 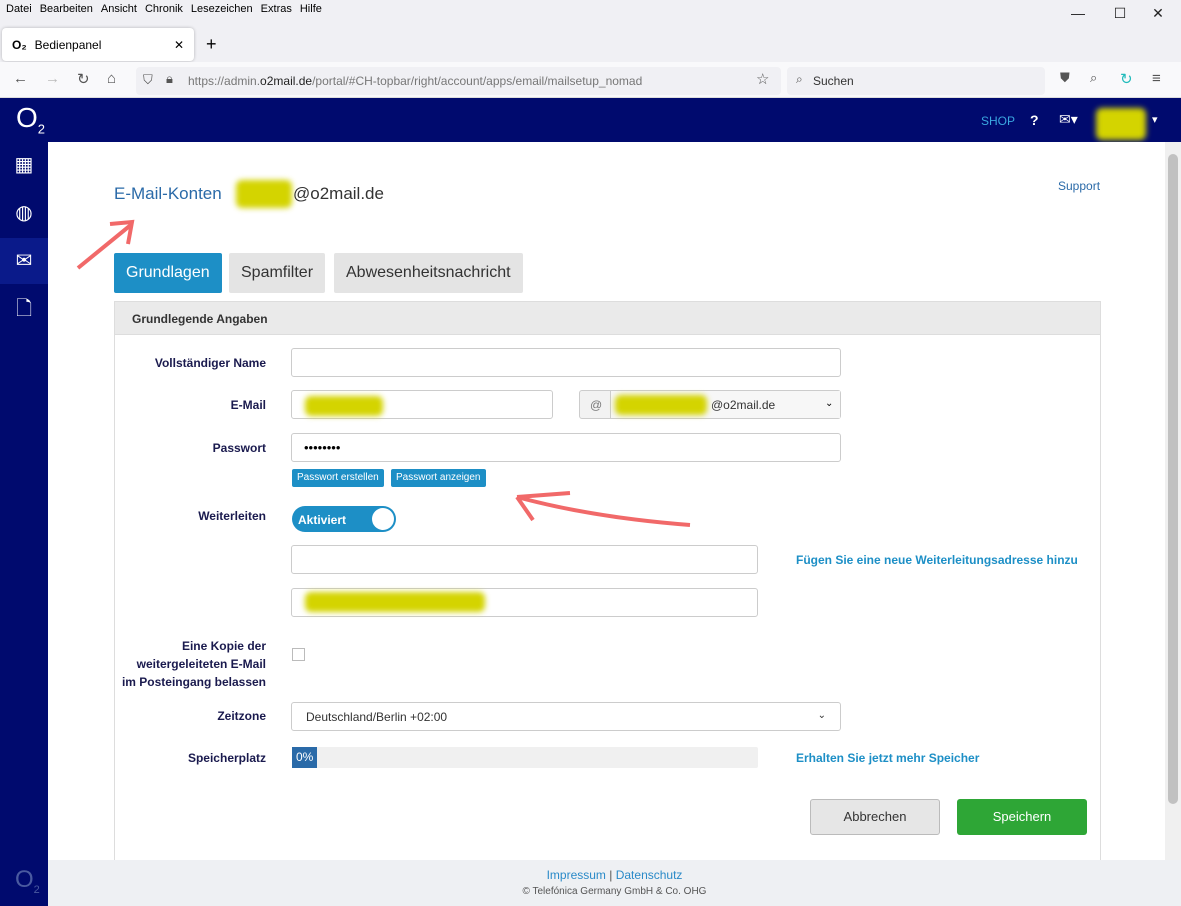 What do you see at coordinates (1156, 78) in the screenshot?
I see `hamburger-menu-icon: ≡` at bounding box center [1156, 78].